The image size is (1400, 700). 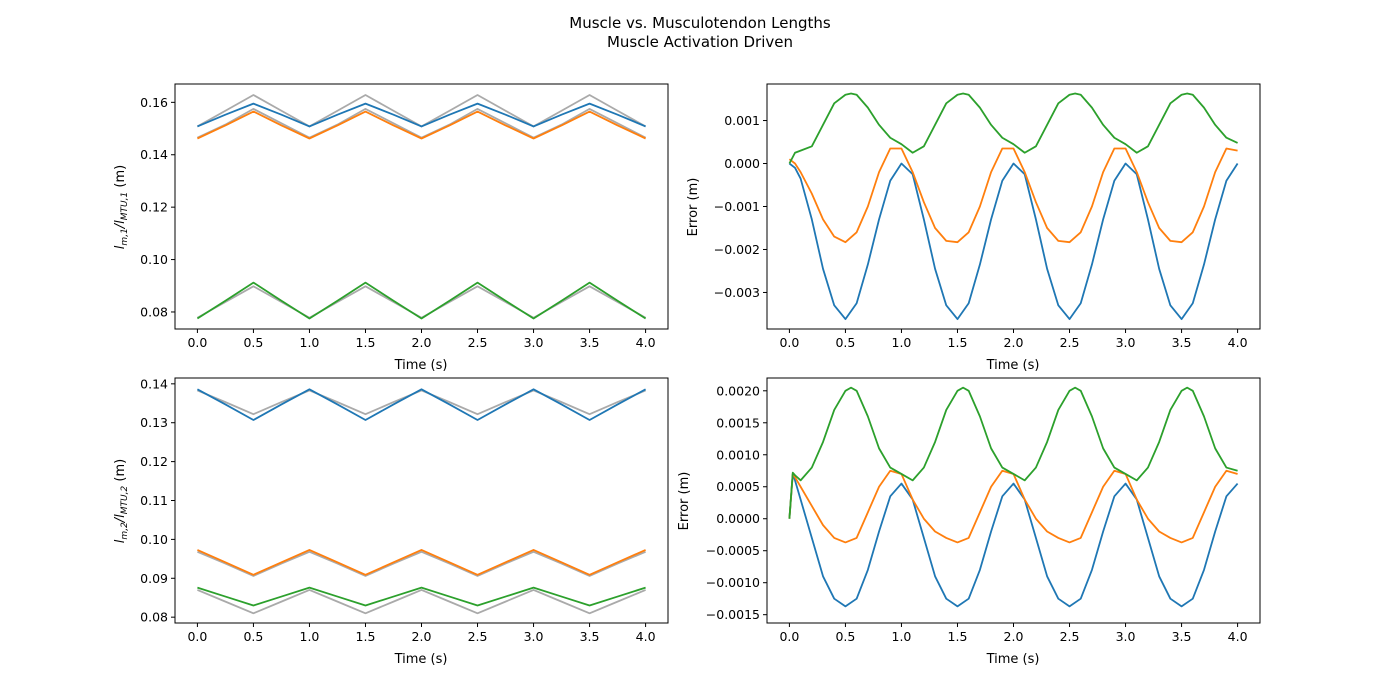 What do you see at coordinates (121, 501) in the screenshot?
I see `y-axis-label: lm,2/lMTU,2 (m)` at bounding box center [121, 501].